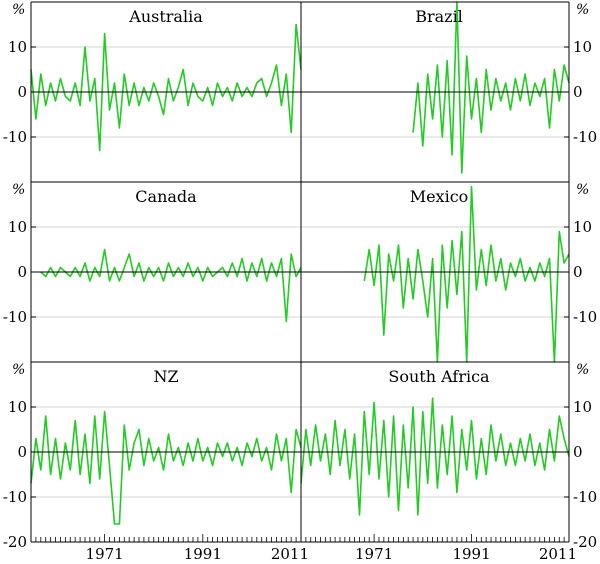  Describe the element at coordinates (166, 196) in the screenshot. I see `panel-title: Canada` at that location.